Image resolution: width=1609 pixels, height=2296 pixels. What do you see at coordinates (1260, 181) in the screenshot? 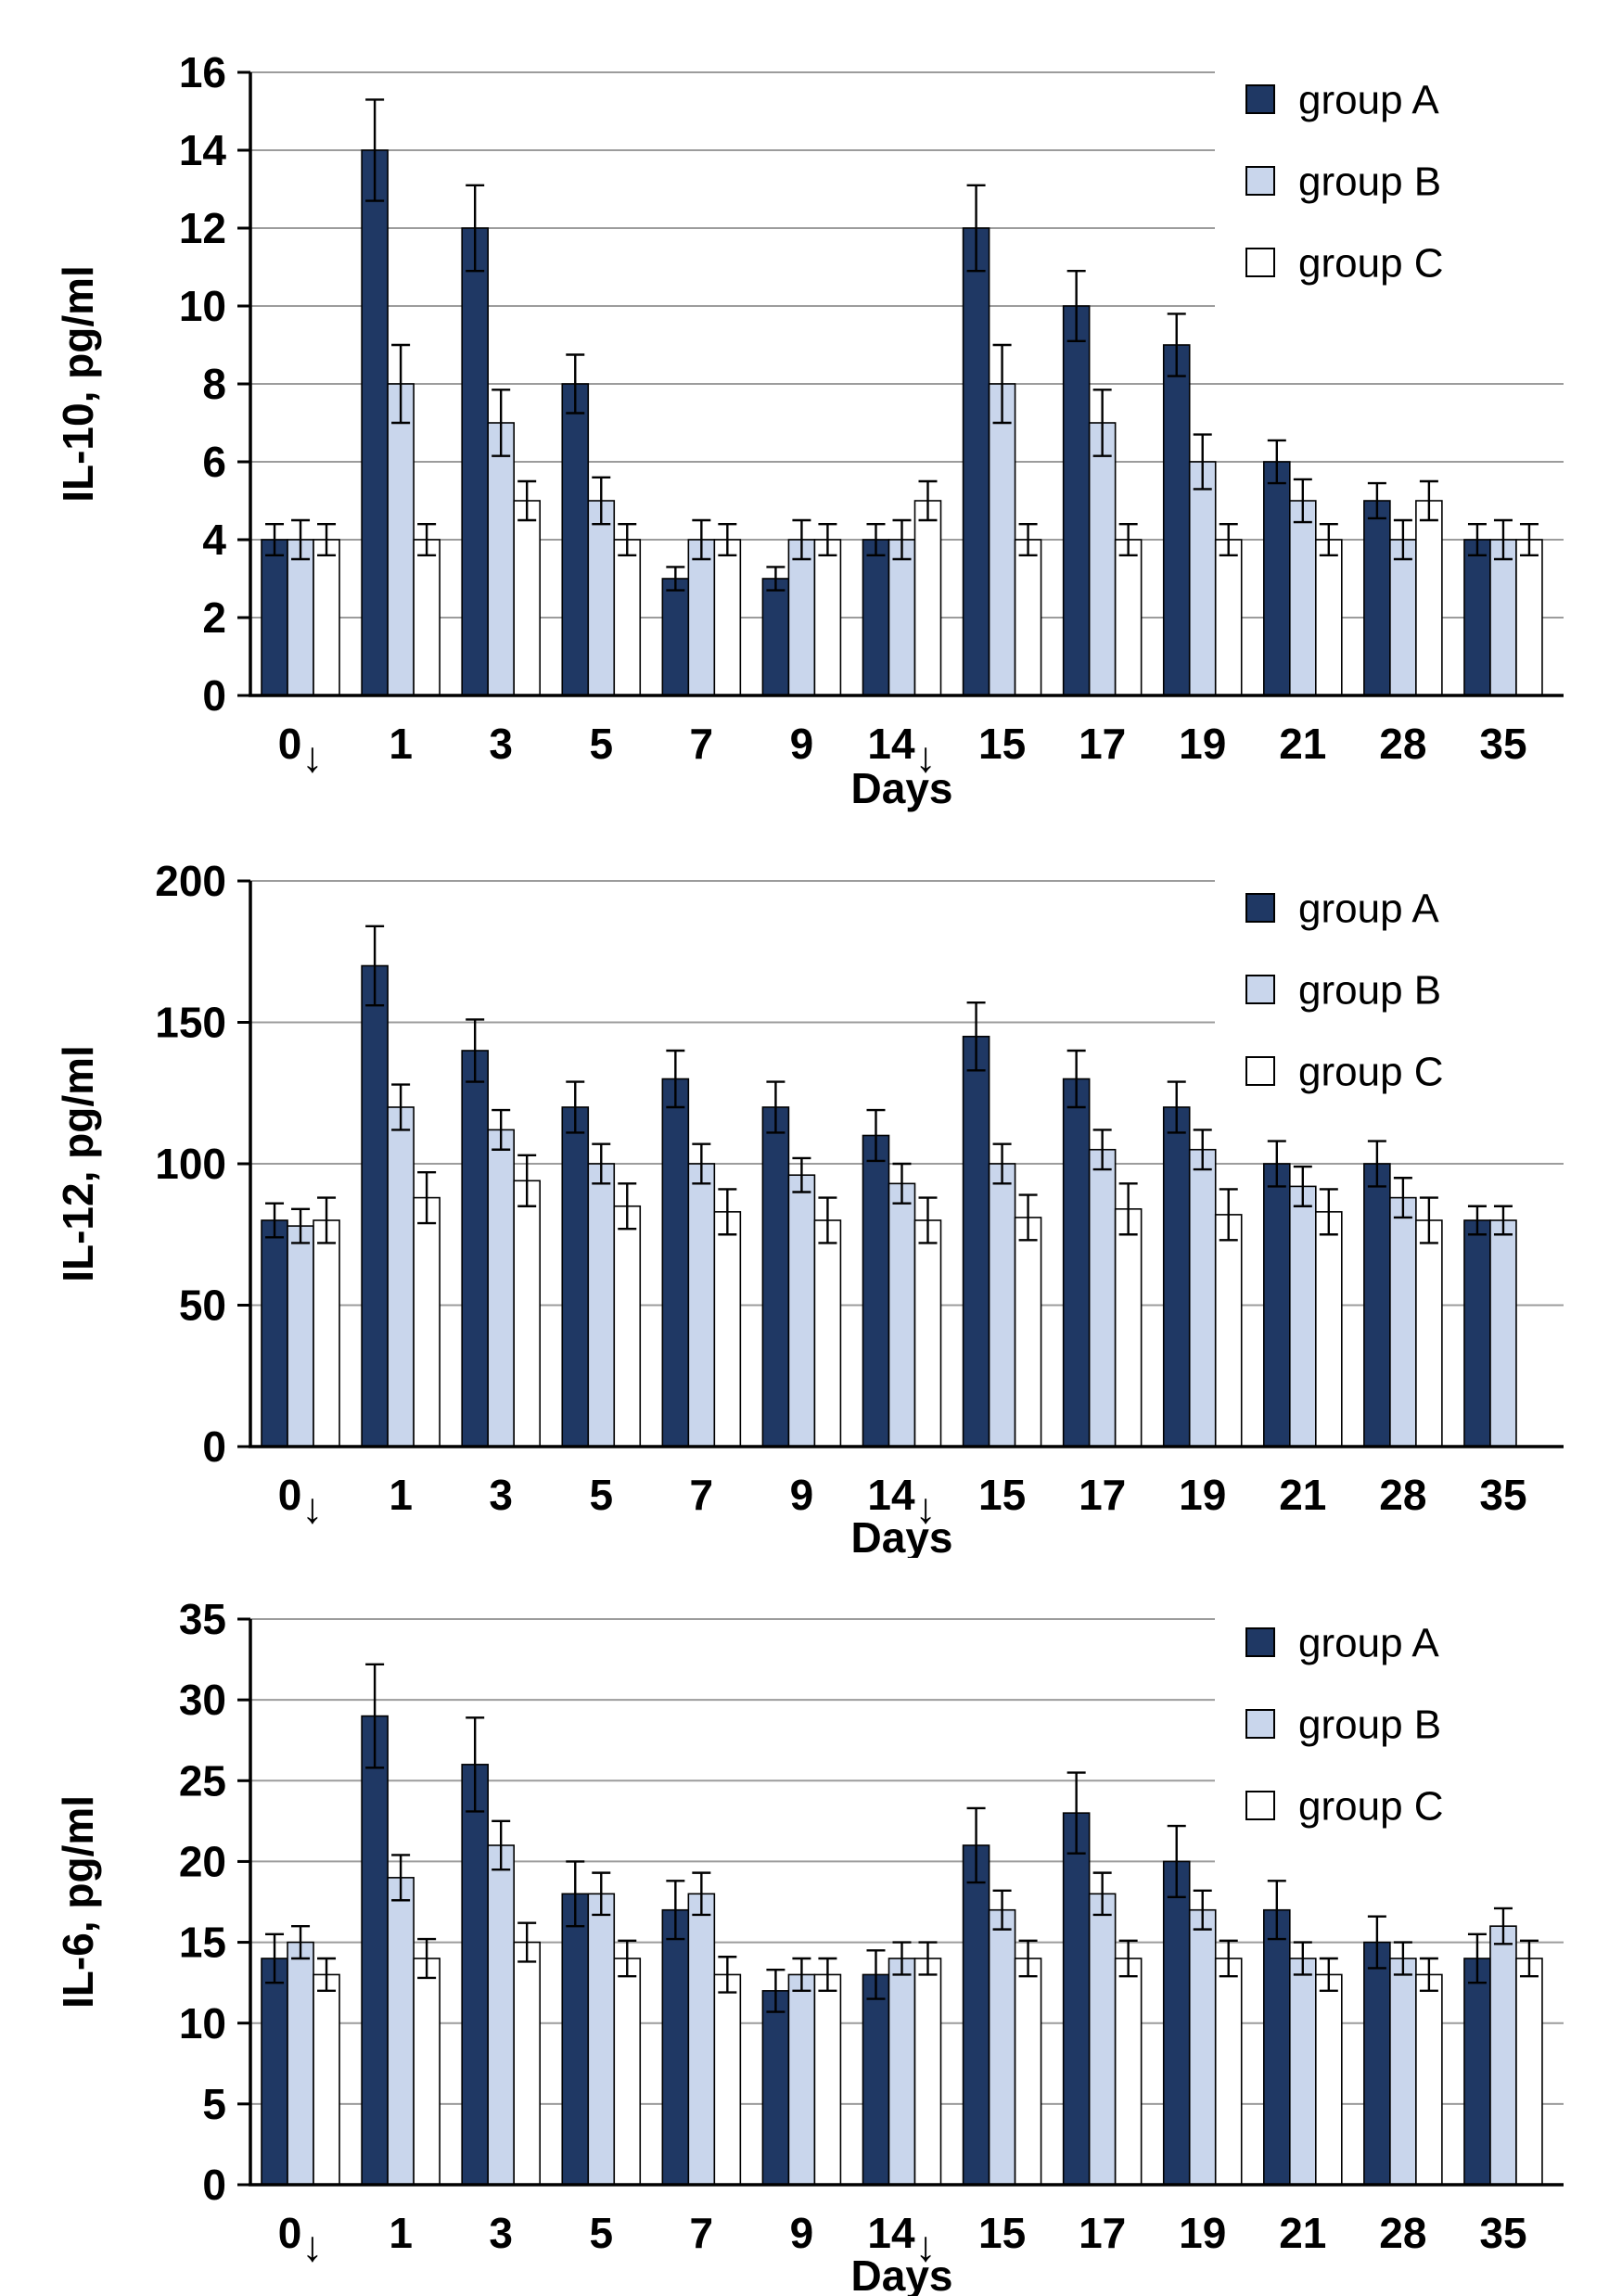
I see `legend-marker-group-b` at bounding box center [1260, 181].